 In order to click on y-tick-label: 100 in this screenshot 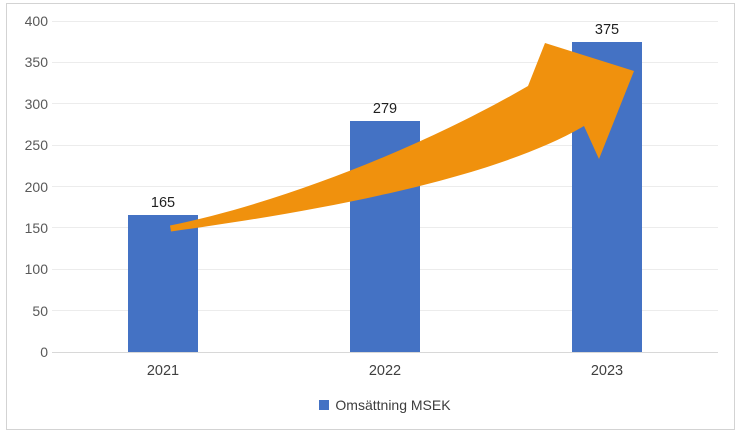, I will do `click(36, 269)`.